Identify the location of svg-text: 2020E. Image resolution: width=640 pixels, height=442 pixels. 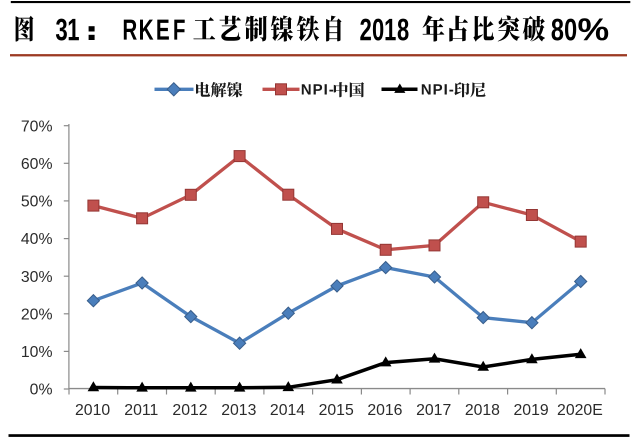
(580, 410).